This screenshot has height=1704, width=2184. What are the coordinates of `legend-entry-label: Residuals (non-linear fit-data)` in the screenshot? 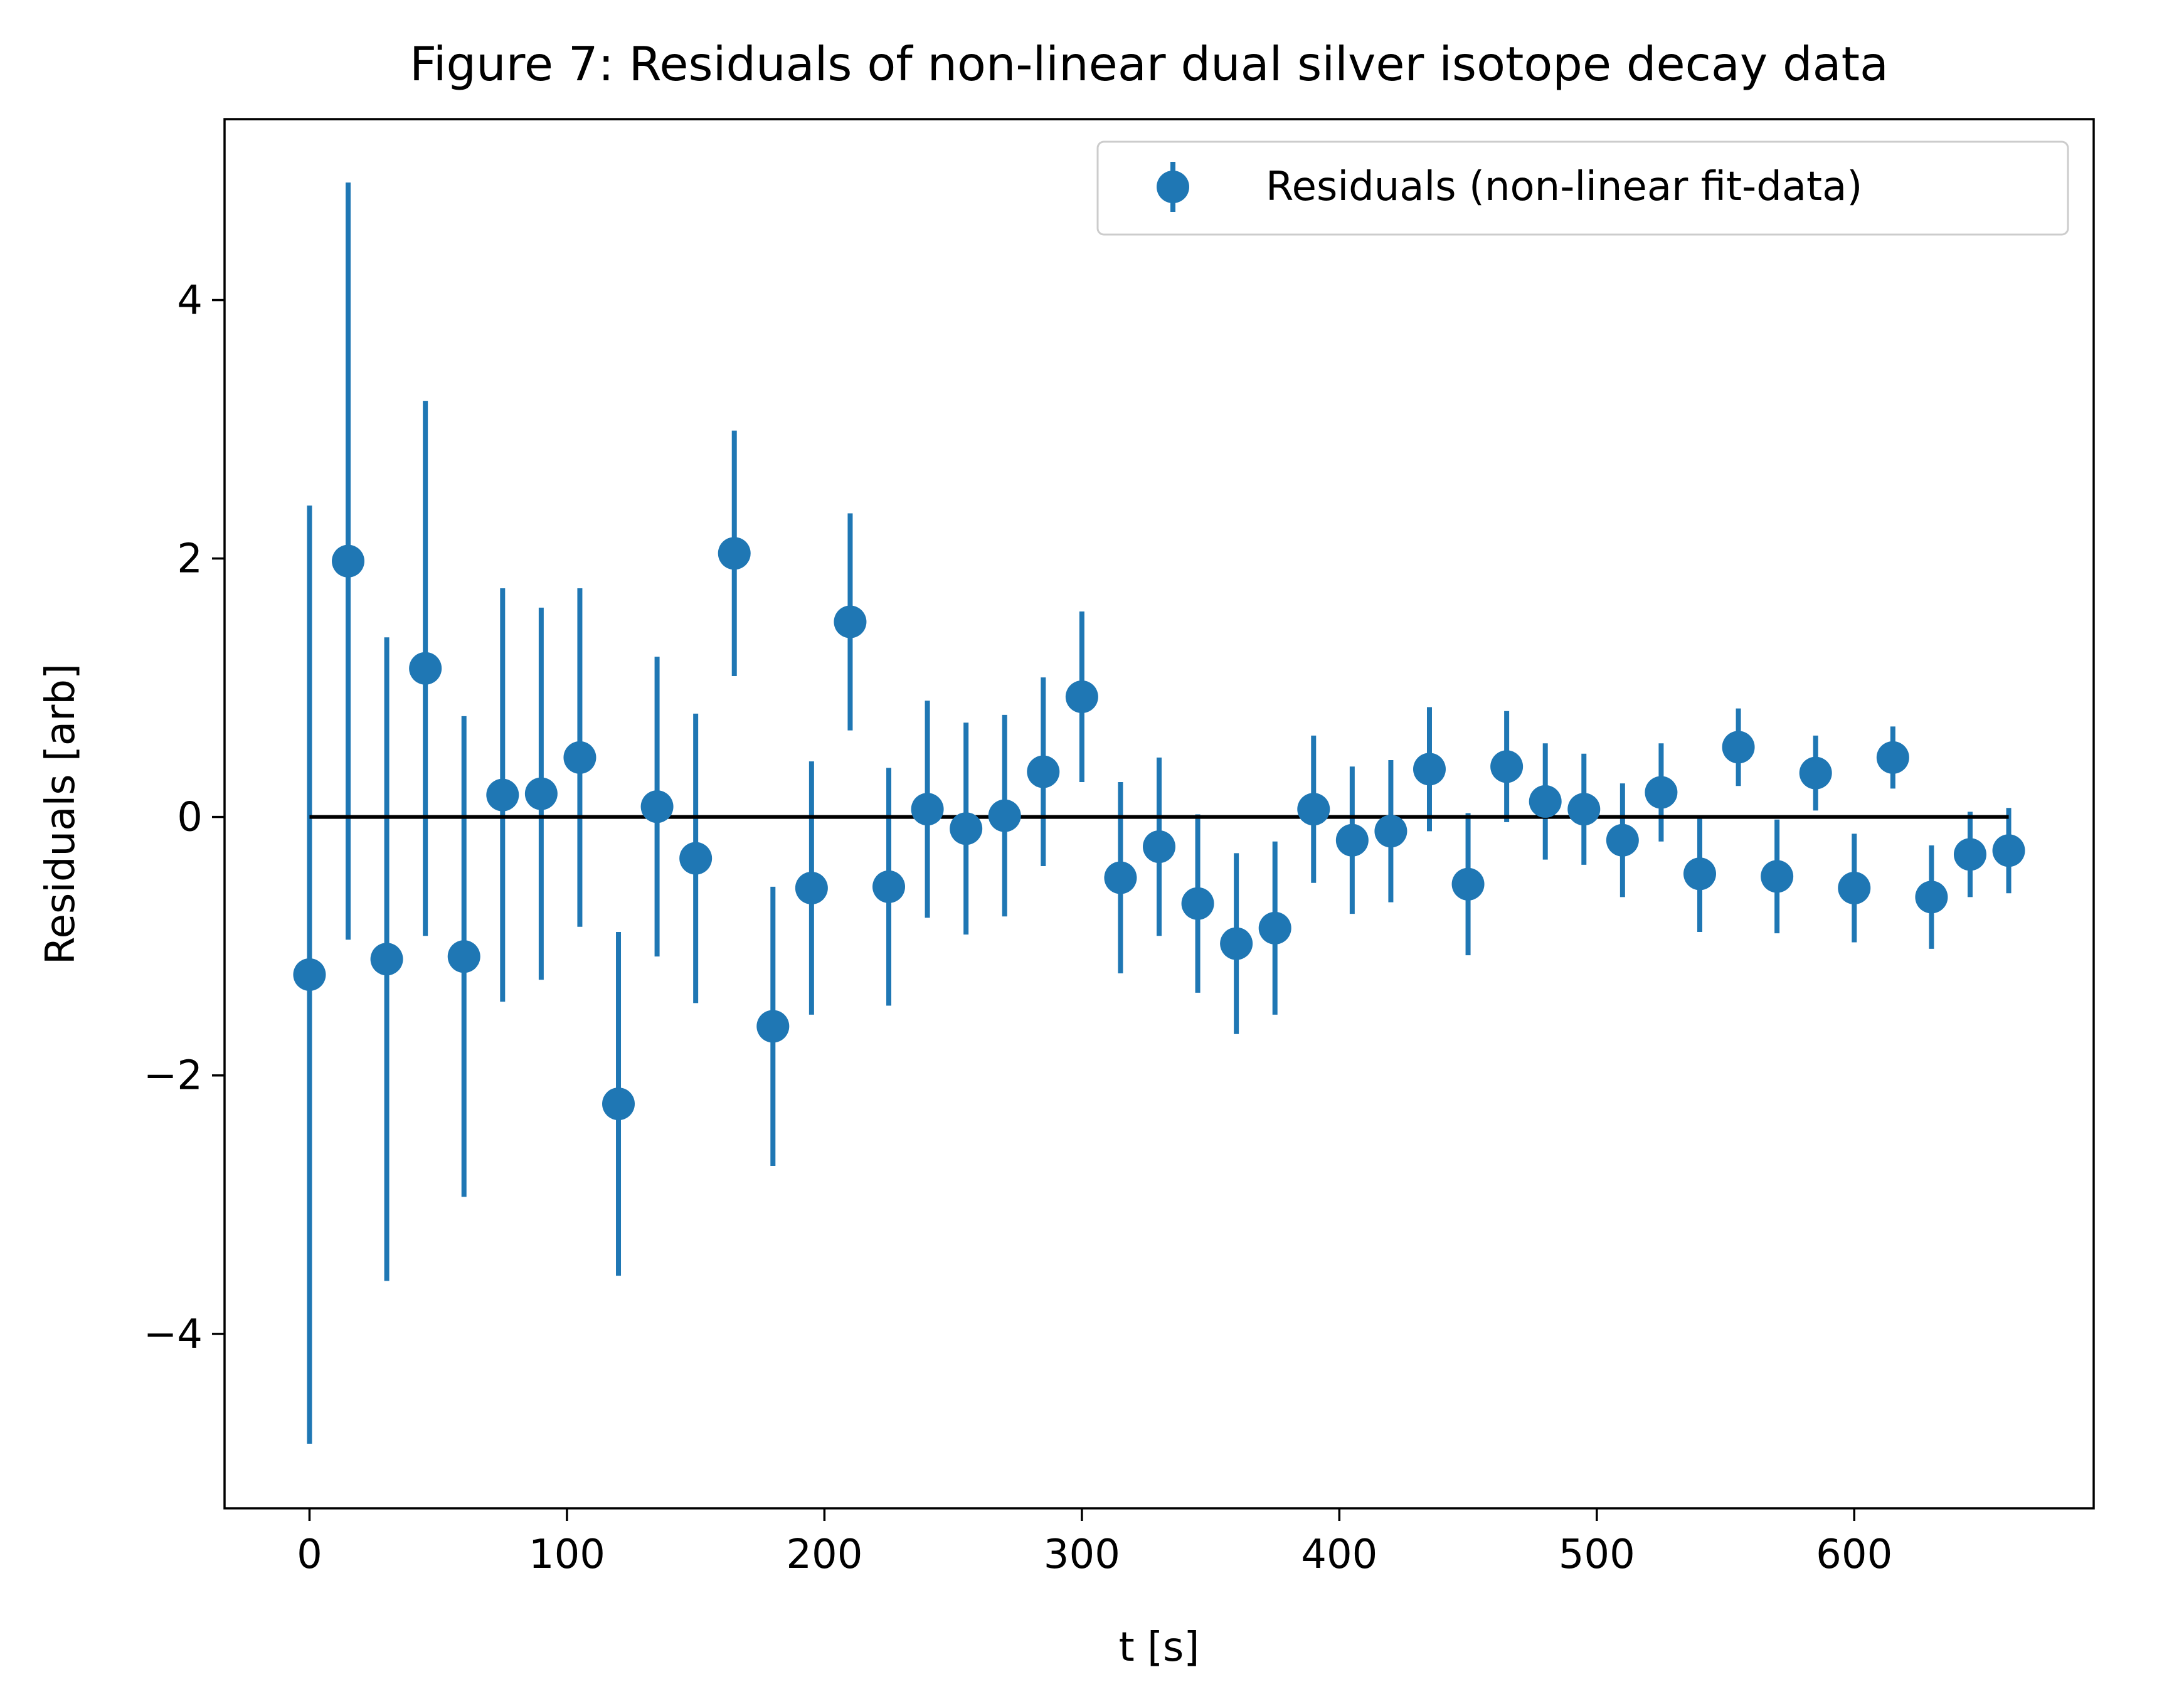 It's located at (1564, 187).